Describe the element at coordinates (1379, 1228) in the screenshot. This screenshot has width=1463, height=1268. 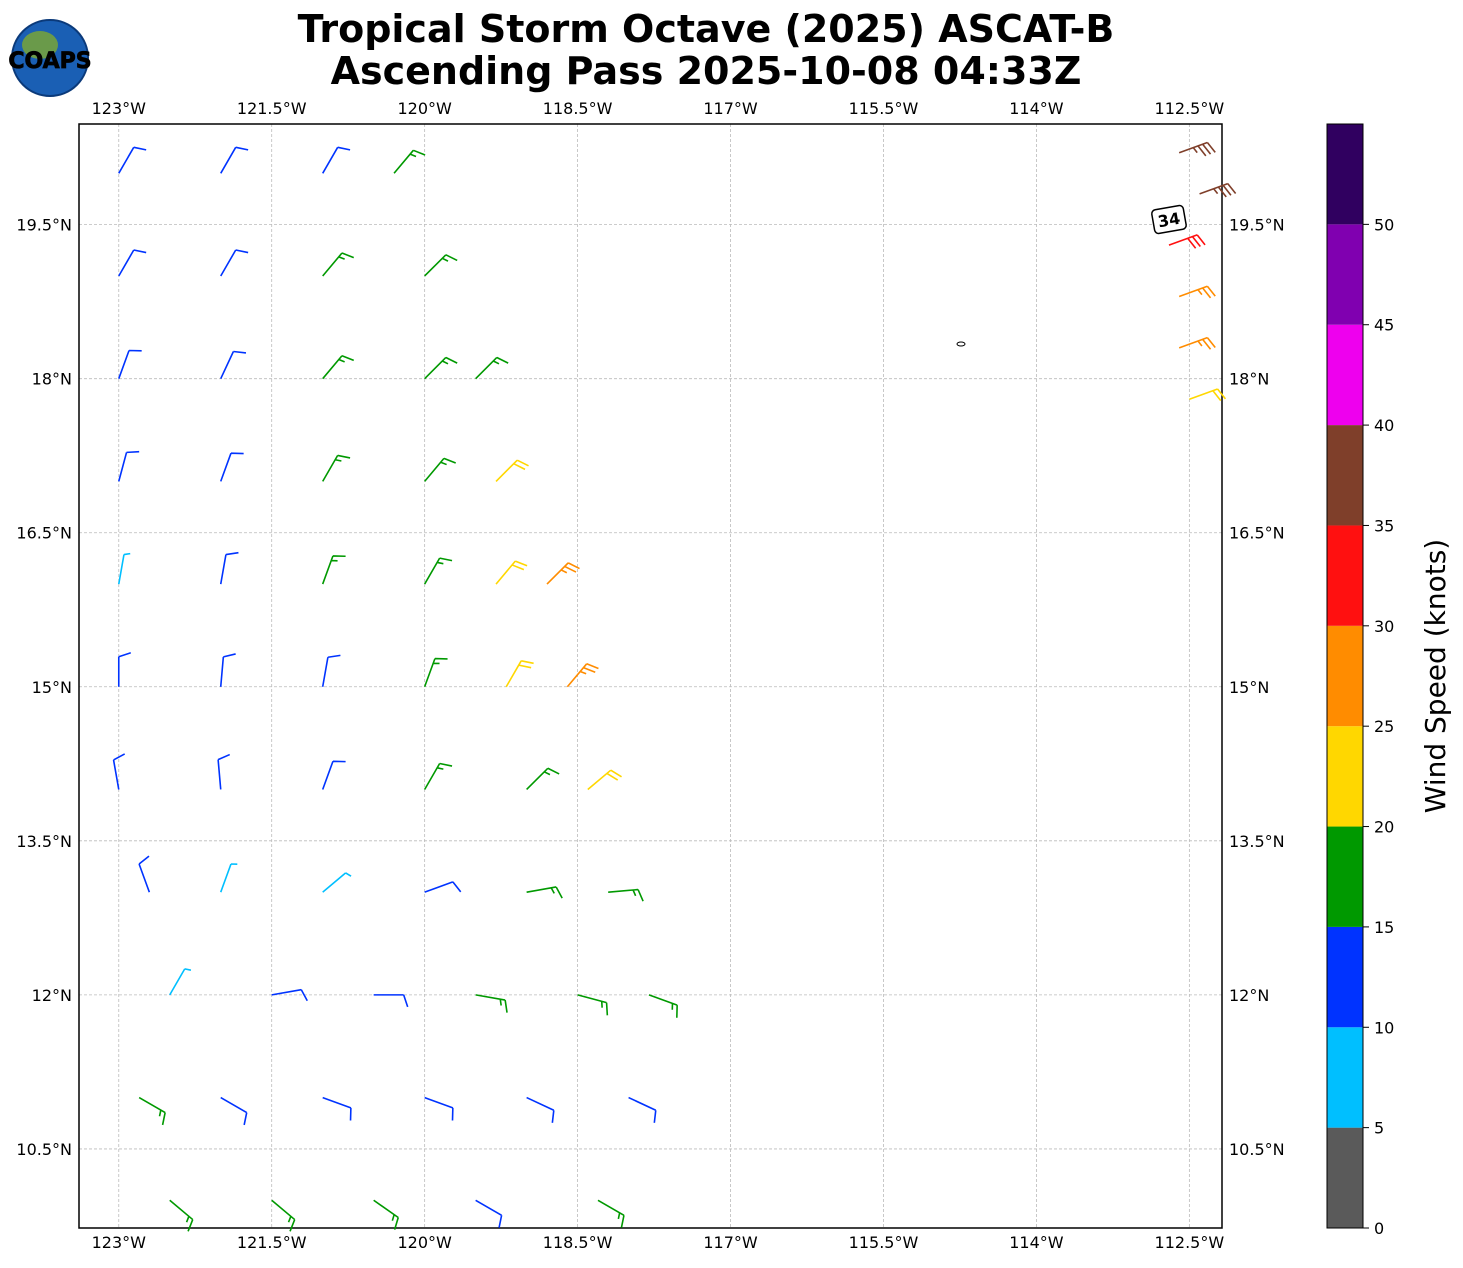
I see `colorbar-tick-label: 0` at that location.